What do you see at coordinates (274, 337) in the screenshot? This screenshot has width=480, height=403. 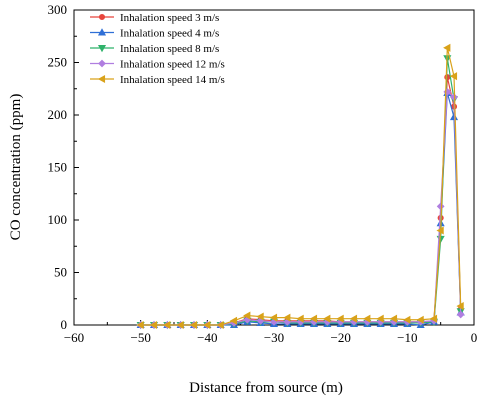 I see `x-tick-label: −30` at bounding box center [274, 337].